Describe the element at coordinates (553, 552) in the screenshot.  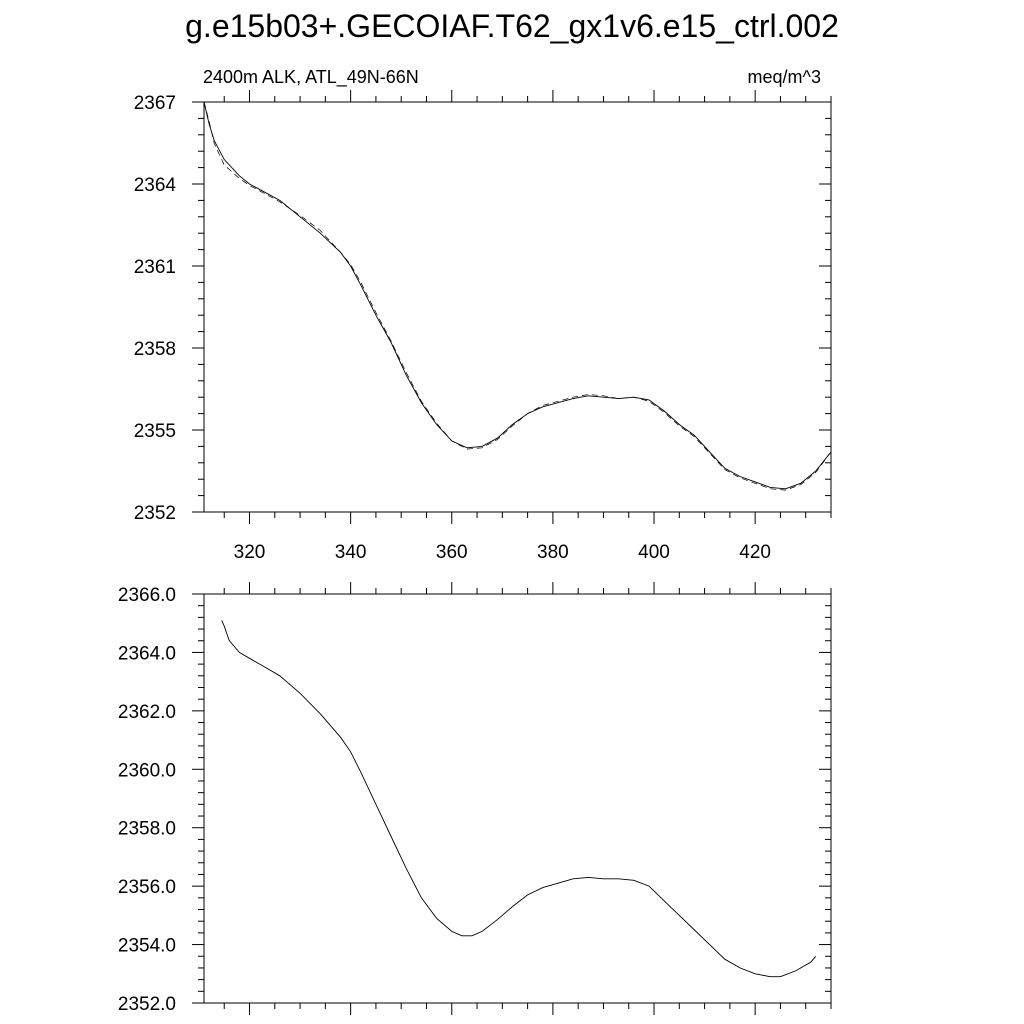
I see `panel-1-x-tick-label: 380` at that location.